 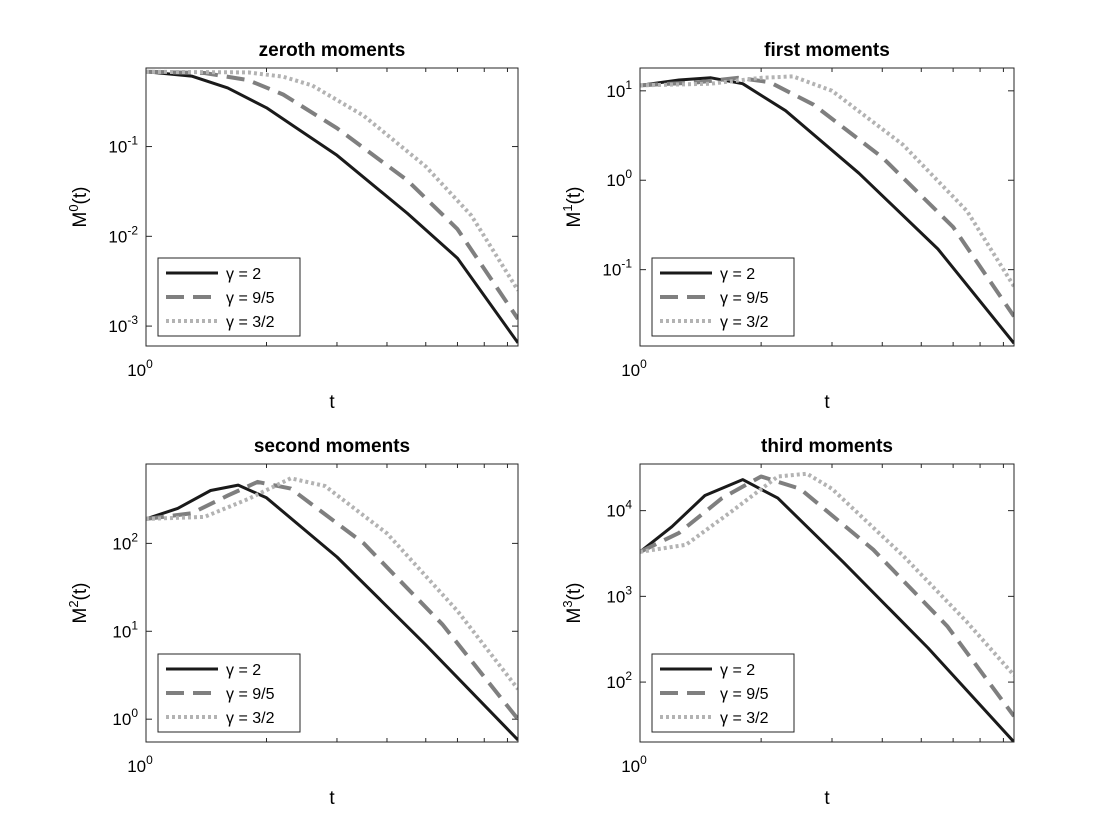 What do you see at coordinates (572, 207) in the screenshot?
I see `y-axis-label: M1(t)` at bounding box center [572, 207].